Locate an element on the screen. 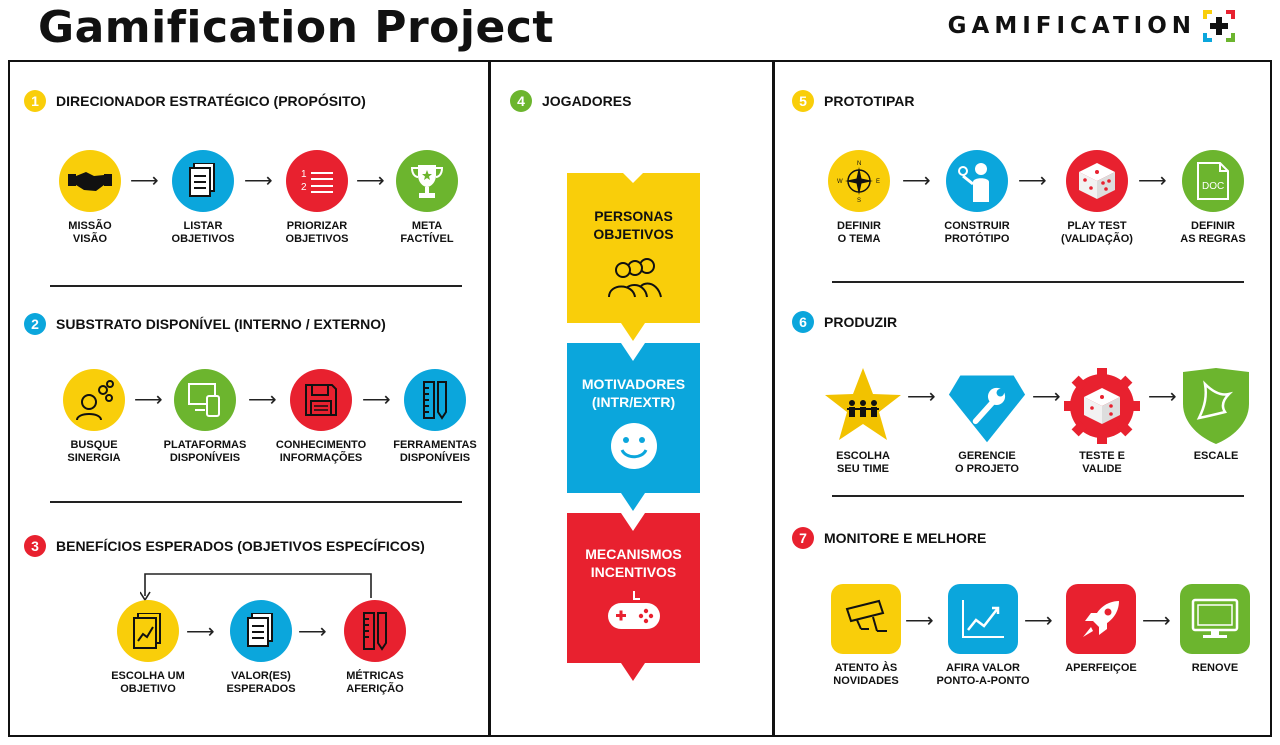 The width and height of the screenshot is (1280, 745). step-label: VALOR(ES) is located at coordinates (261, 676).